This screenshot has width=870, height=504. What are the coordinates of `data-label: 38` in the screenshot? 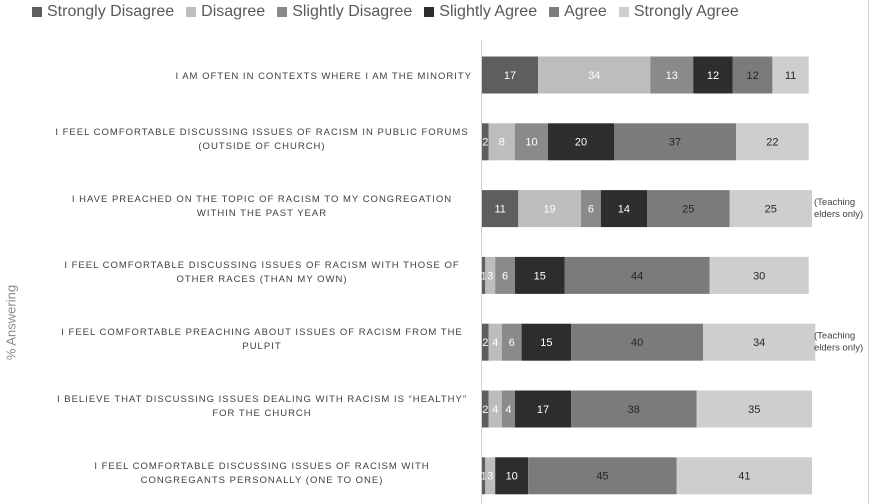 It's located at (634, 410).